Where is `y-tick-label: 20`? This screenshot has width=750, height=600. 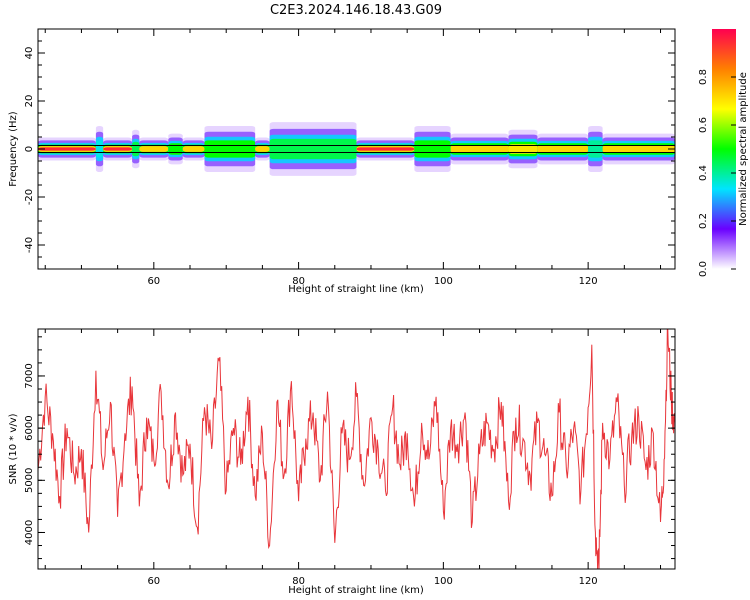 y-tick-label: 20 is located at coordinates (29, 101).